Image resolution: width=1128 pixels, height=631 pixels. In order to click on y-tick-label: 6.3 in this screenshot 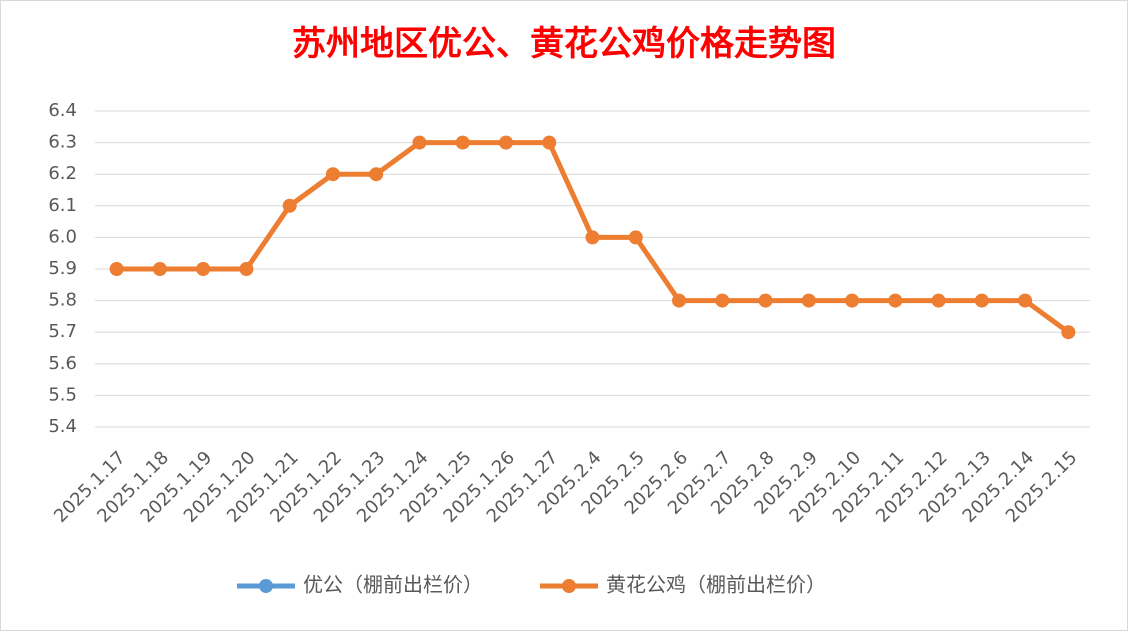, I will do `click(62, 142)`.